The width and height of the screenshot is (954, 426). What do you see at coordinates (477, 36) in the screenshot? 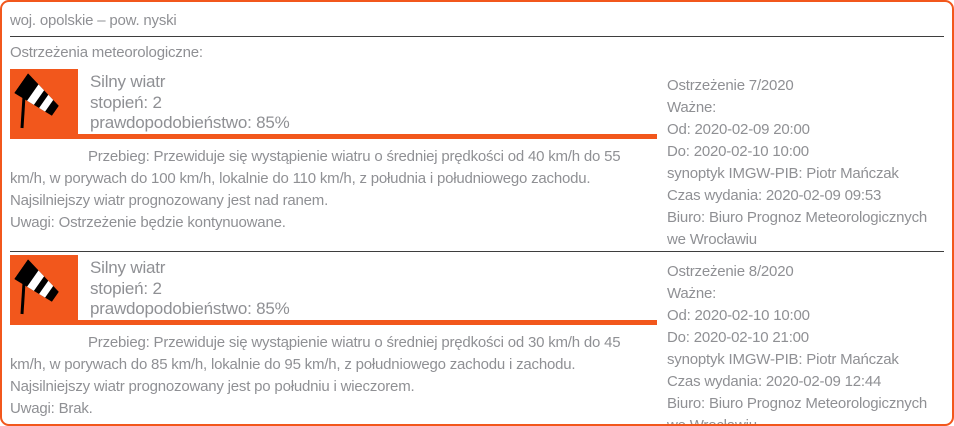
I see `top-divider` at bounding box center [477, 36].